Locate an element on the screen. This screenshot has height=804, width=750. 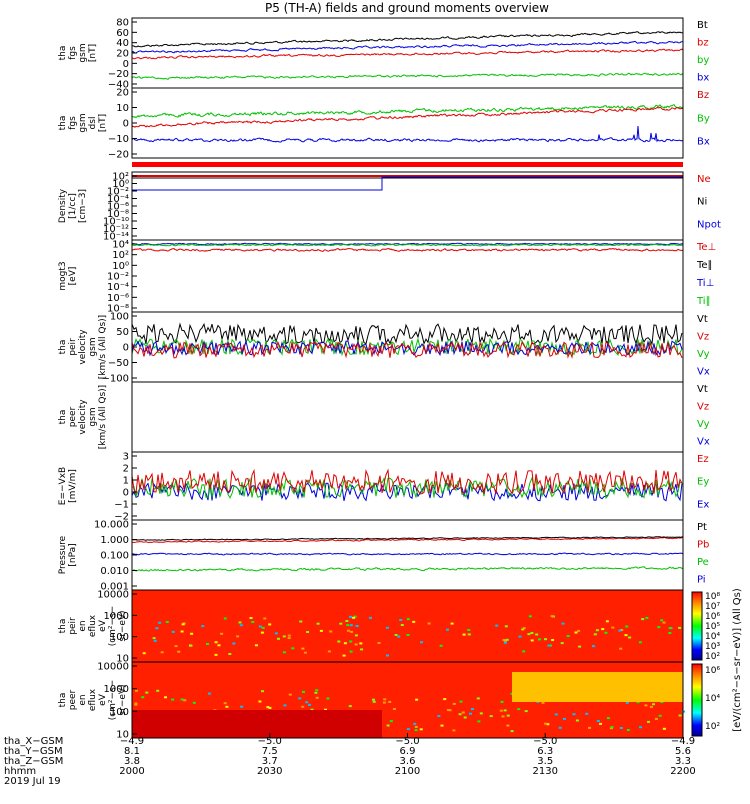
legend-entry: Pe is located at coordinates (703, 562).